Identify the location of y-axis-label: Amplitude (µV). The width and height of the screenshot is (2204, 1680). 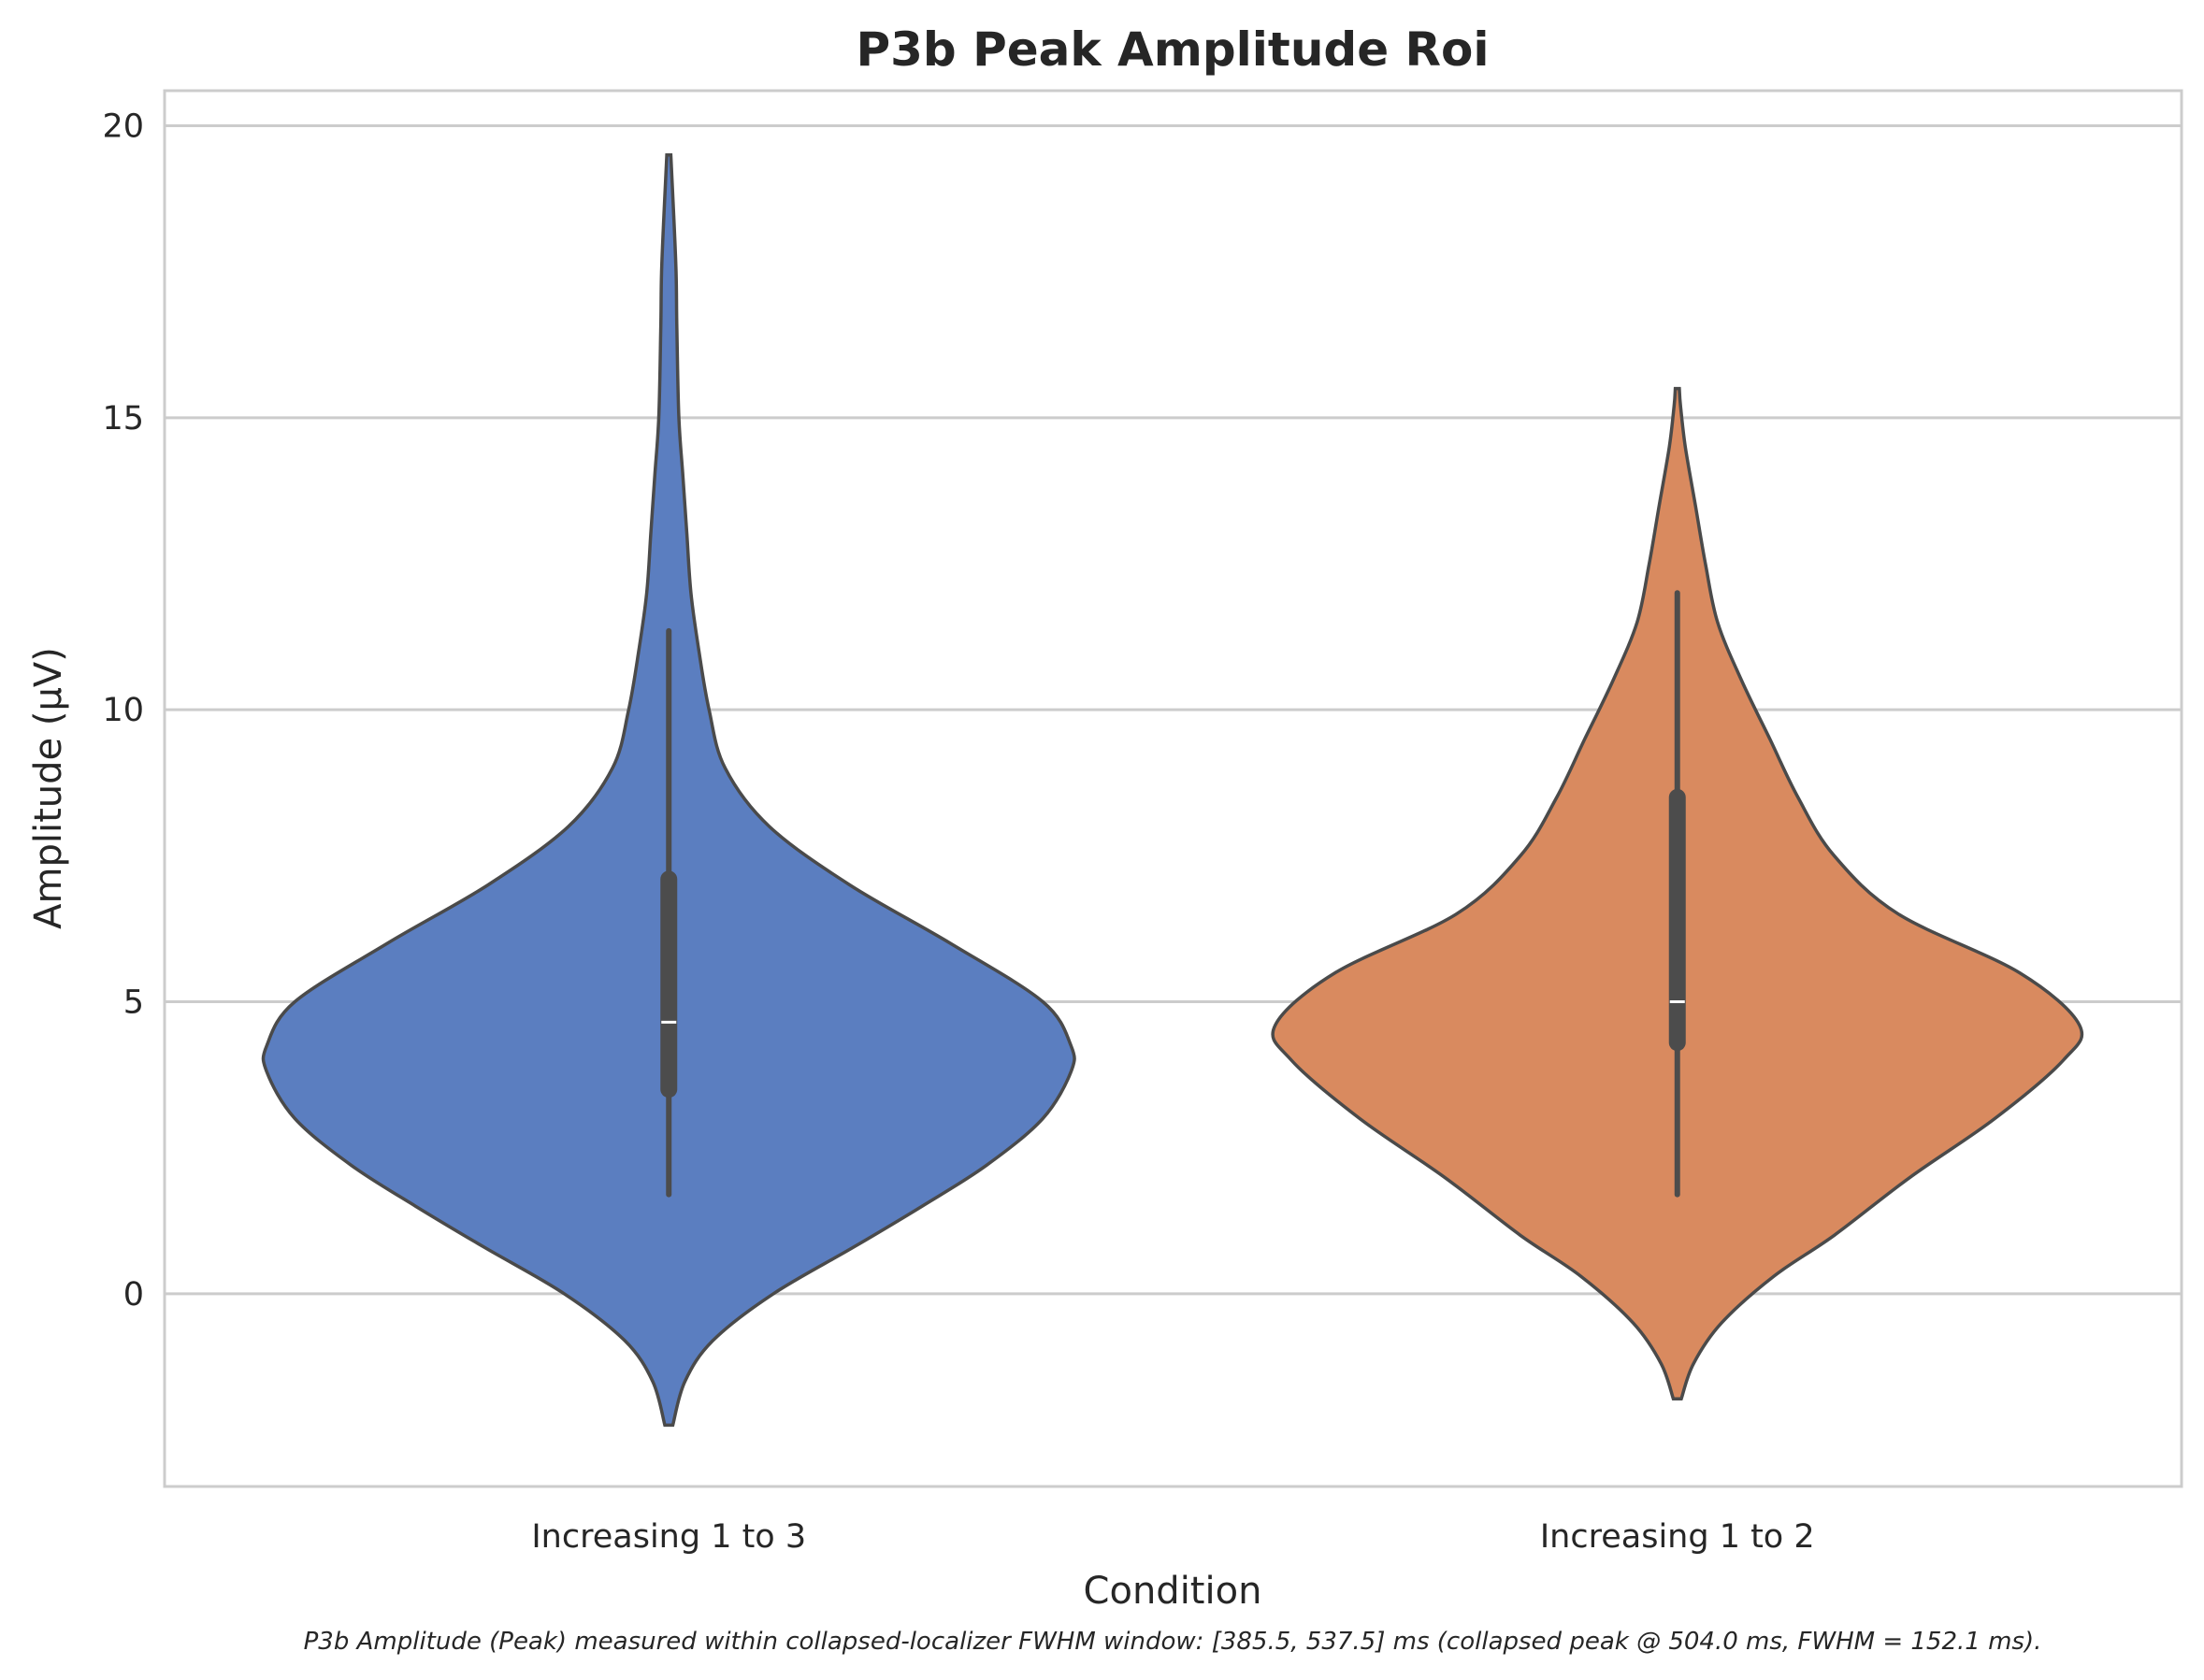
(48, 788).